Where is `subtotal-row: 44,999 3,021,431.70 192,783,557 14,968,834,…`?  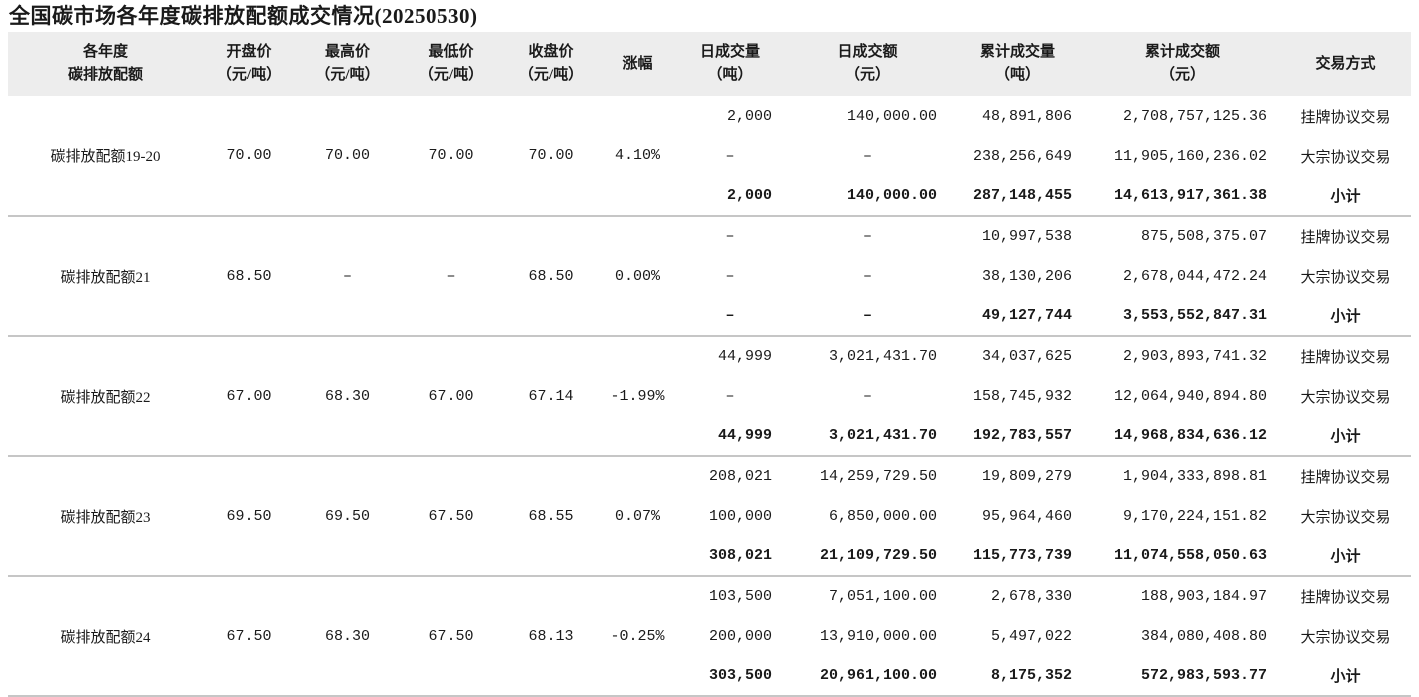
subtotal-row: 44,999 3,021,431.70 192,783,557 14,968,834,… is located at coordinates (709, 436).